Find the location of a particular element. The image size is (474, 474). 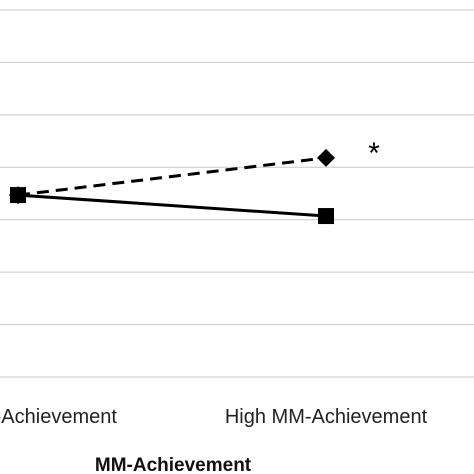

series-layer is located at coordinates (172, 186).